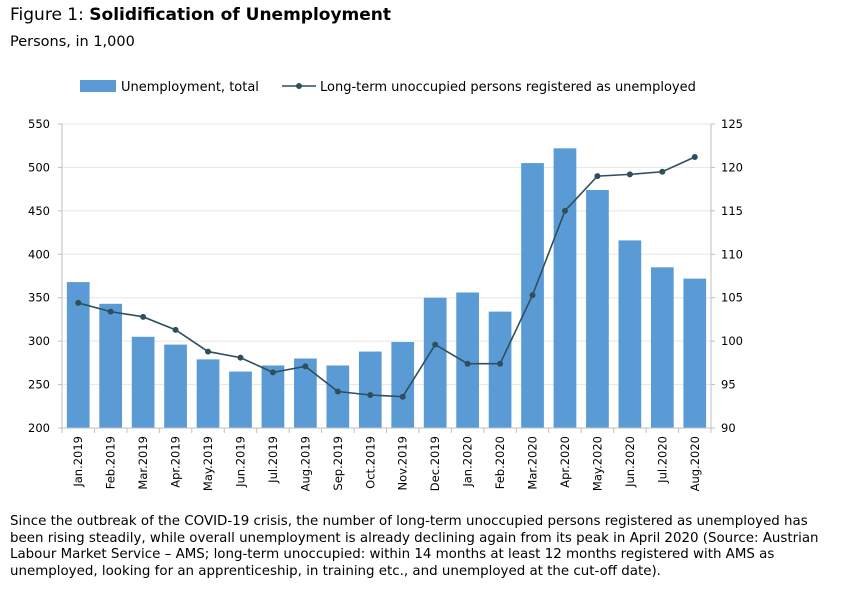  Describe the element at coordinates (39, 211) in the screenshot. I see `y-left-tick-label: 450` at that location.